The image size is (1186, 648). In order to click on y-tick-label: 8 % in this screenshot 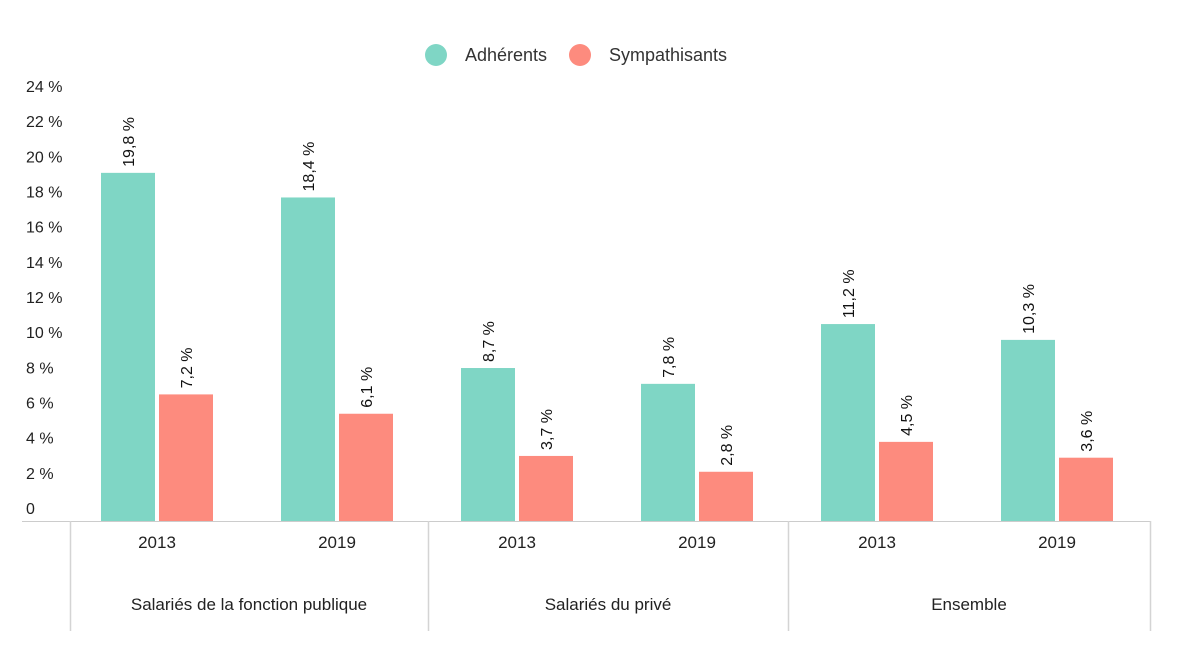, I will do `click(40, 368)`.